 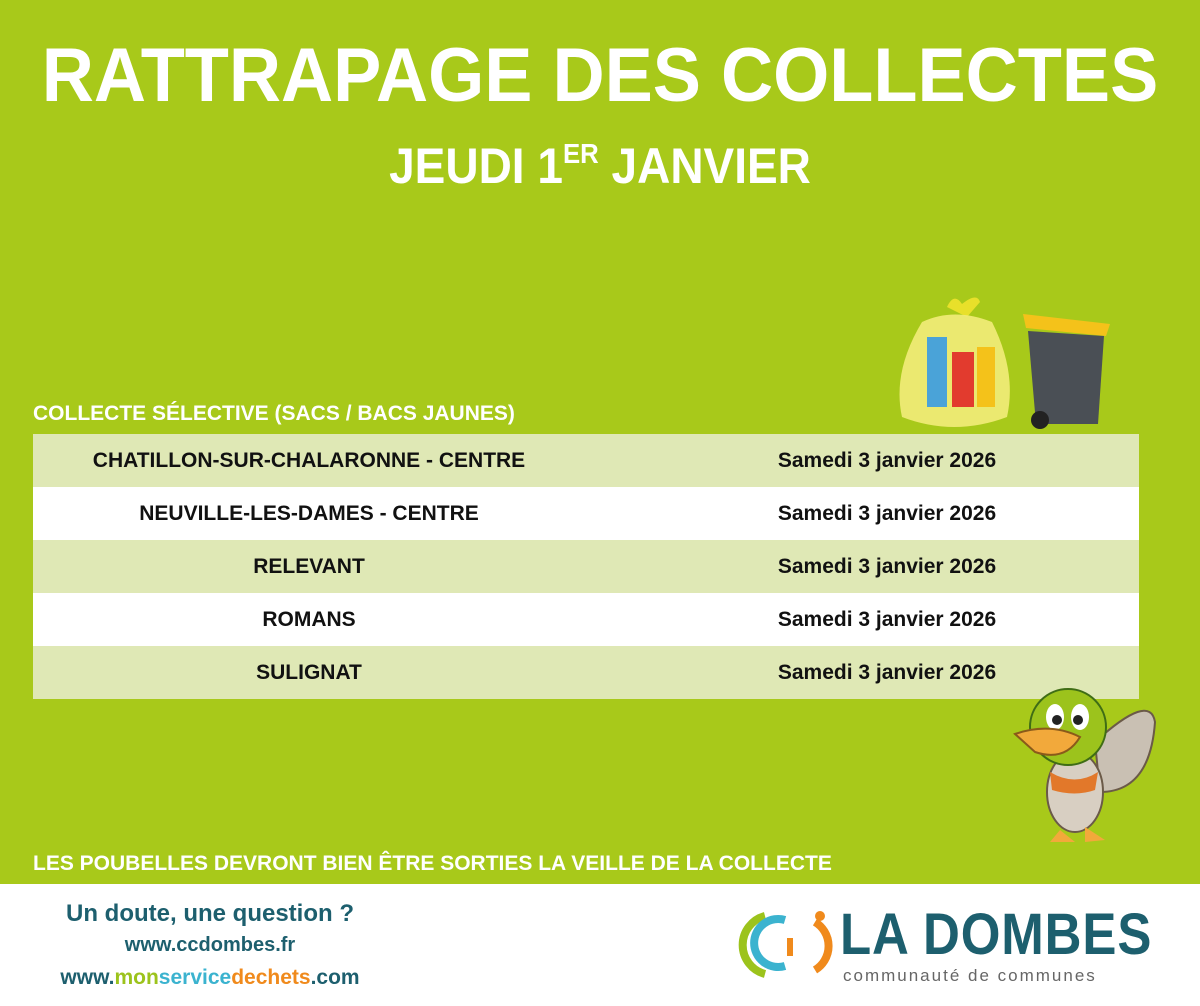 I want to click on subtitle-sup: ER, so click(x=580, y=153).